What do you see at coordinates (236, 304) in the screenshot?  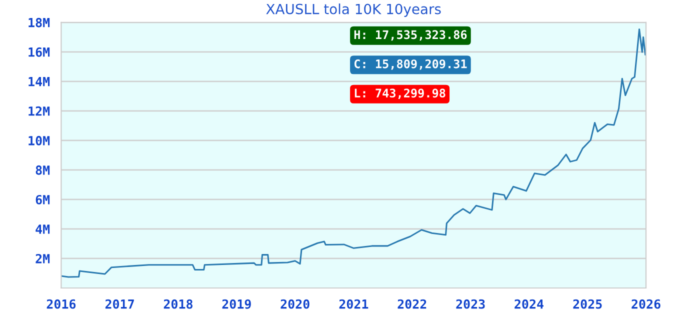 I see `x-tick-label: 2019` at bounding box center [236, 304].